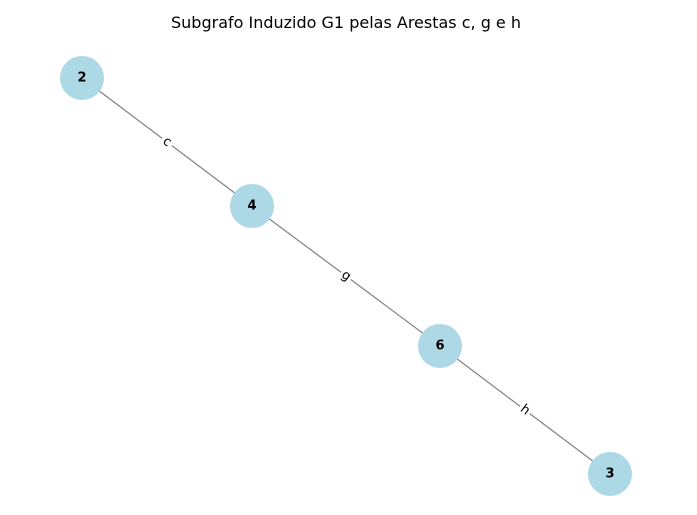 The image size is (697, 515). I want to click on node-3: 3, so click(610, 474).